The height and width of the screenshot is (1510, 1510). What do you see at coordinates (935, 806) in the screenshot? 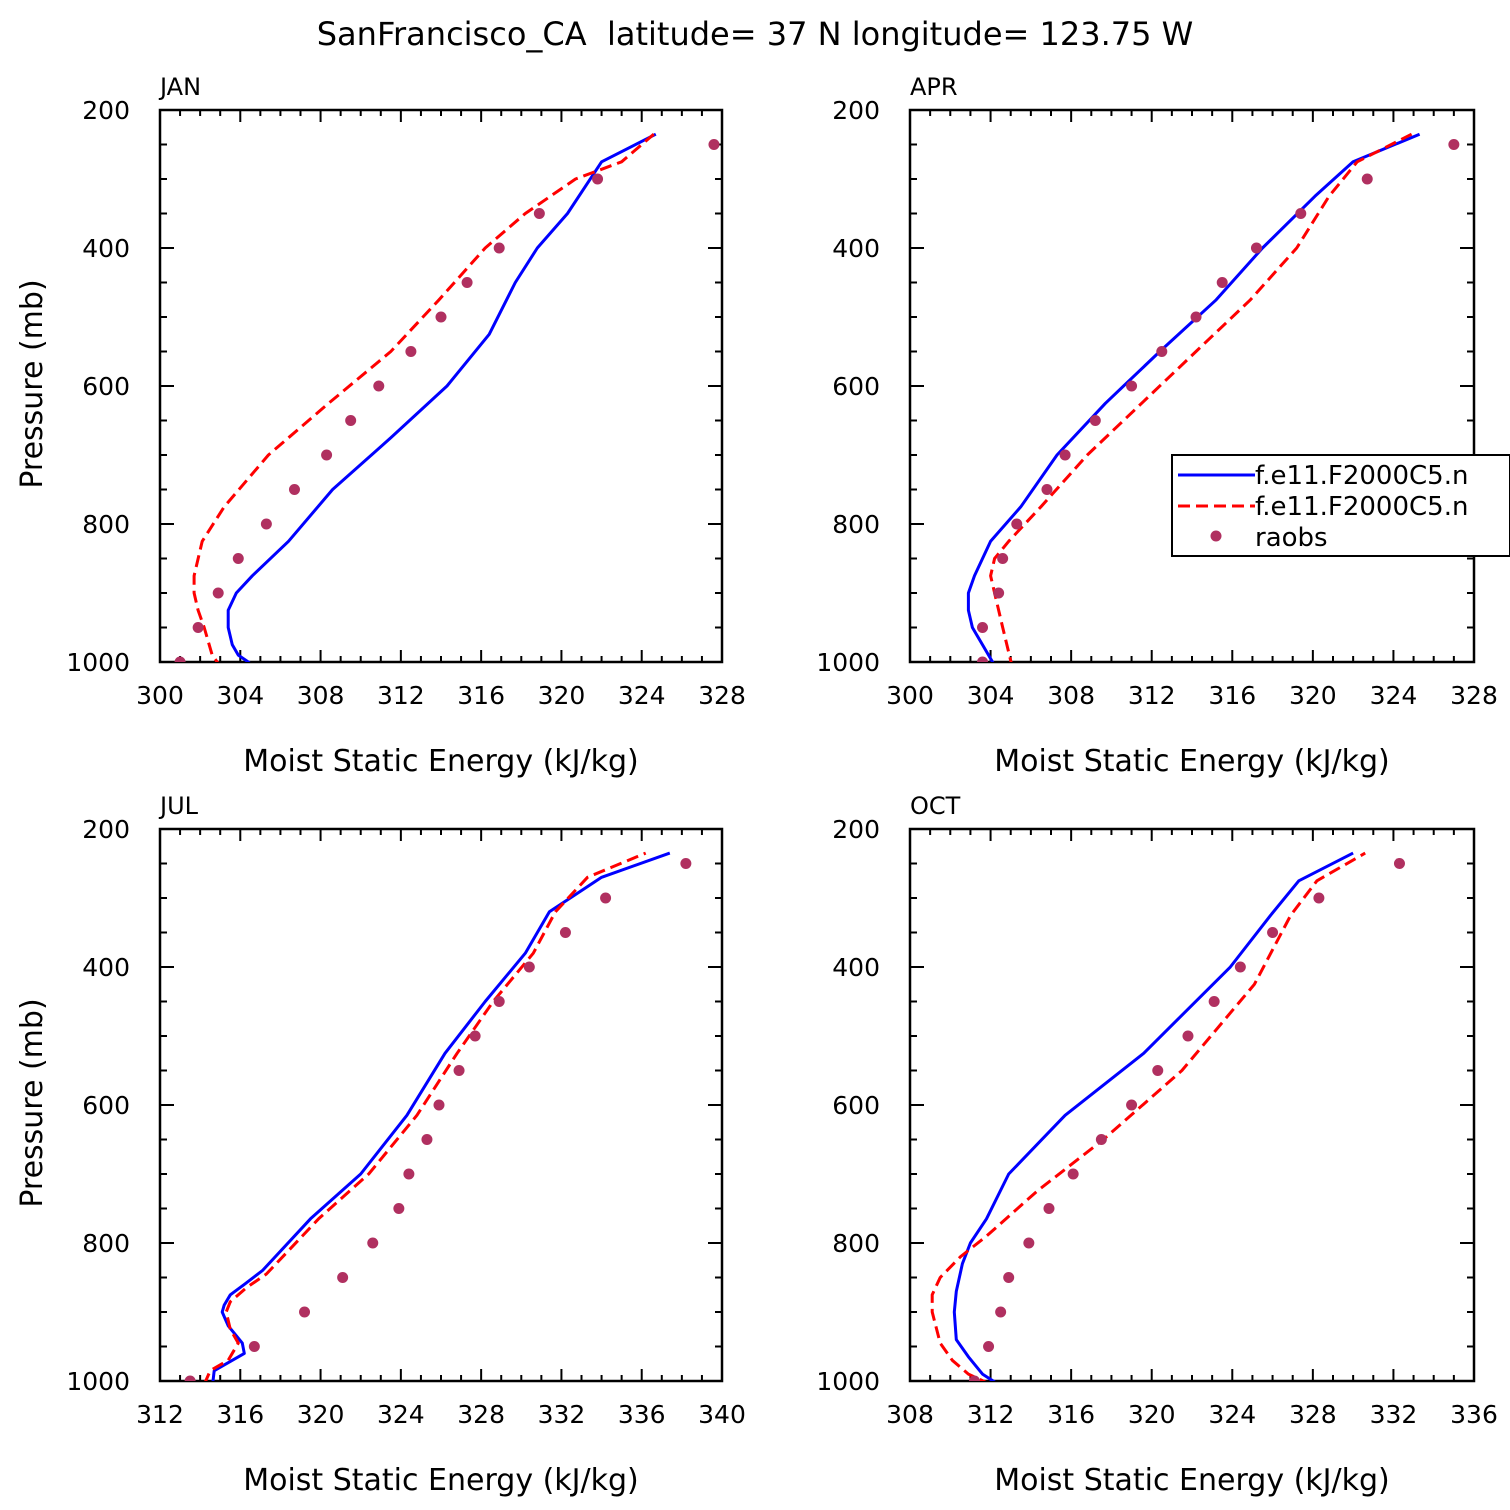
I see `panel-title: OCT` at bounding box center [935, 806].